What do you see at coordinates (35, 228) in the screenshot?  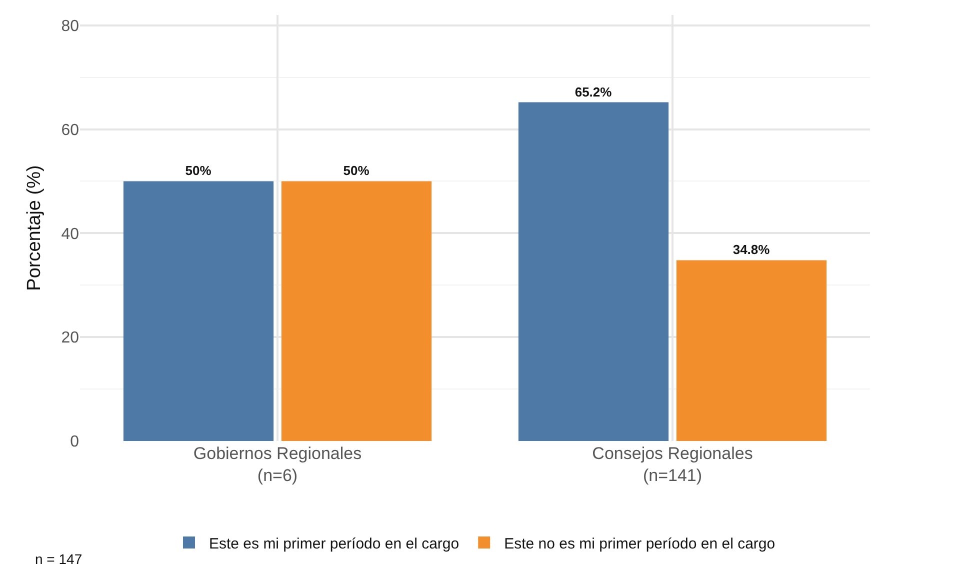 I see `y-axis-title: Porcentaje (%)` at bounding box center [35, 228].